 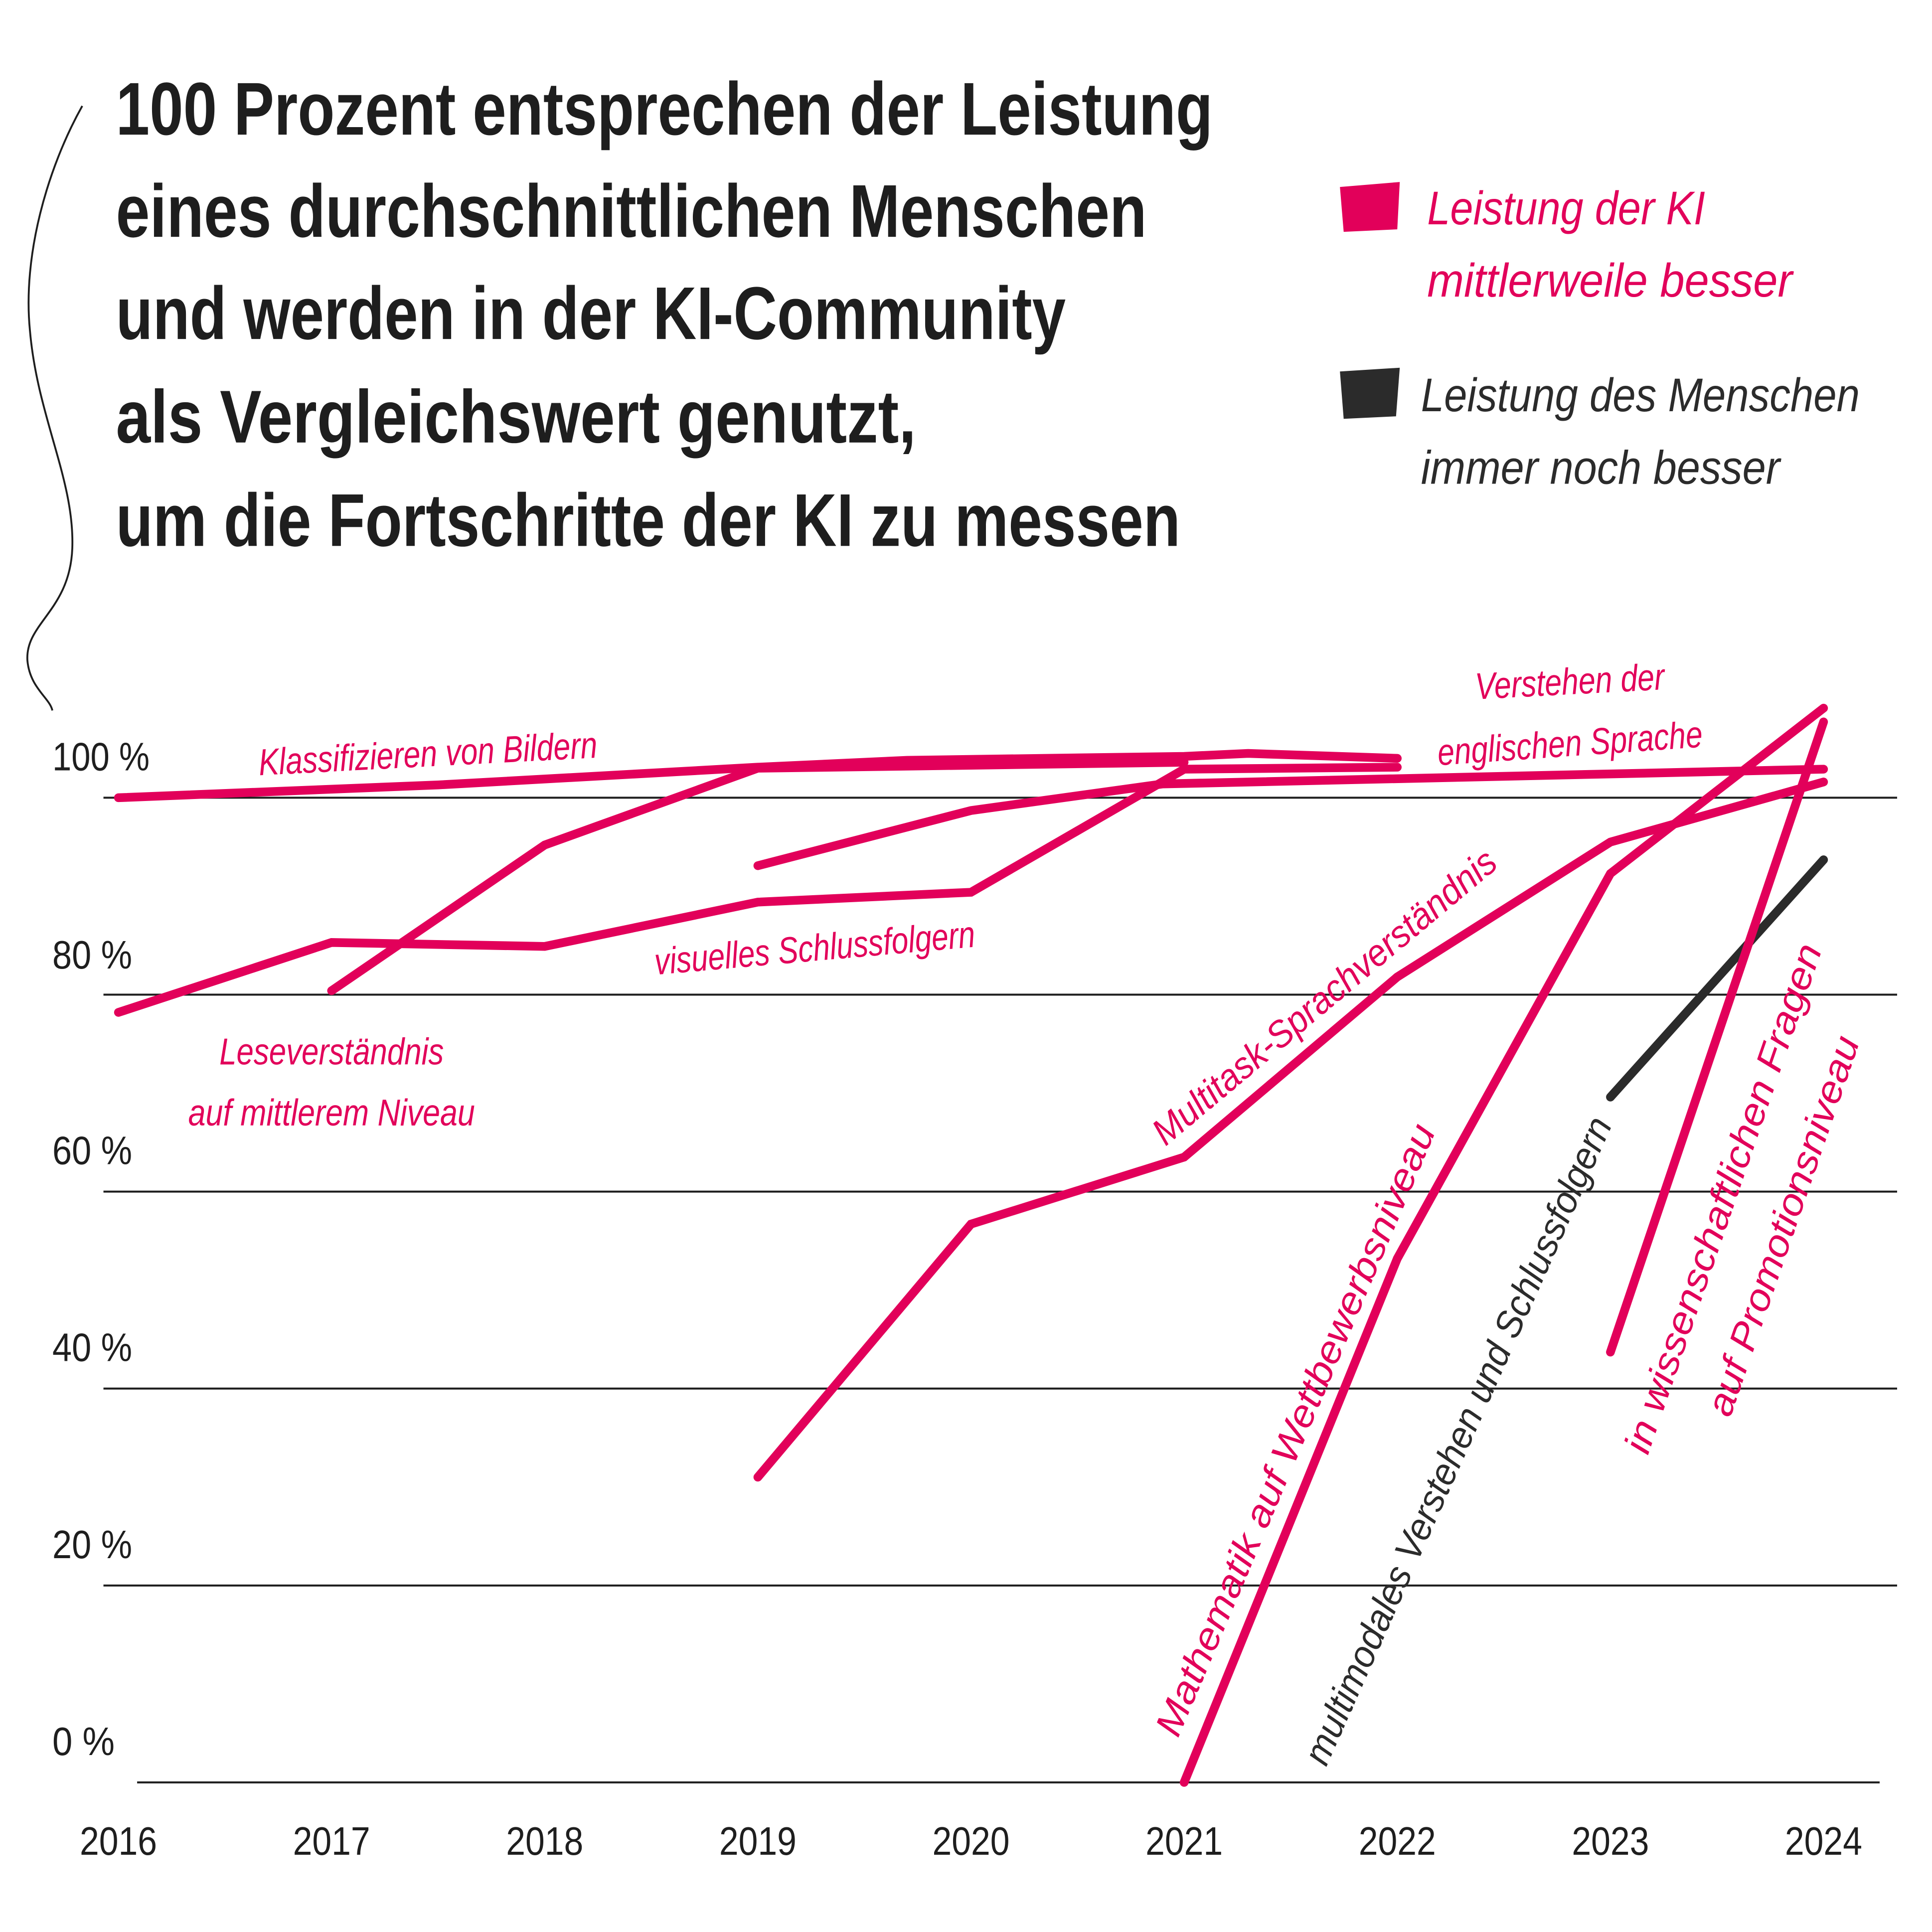 What do you see at coordinates (1640, 395) in the screenshot?
I see `legend-label-human: Leistung des Menschen` at bounding box center [1640, 395].